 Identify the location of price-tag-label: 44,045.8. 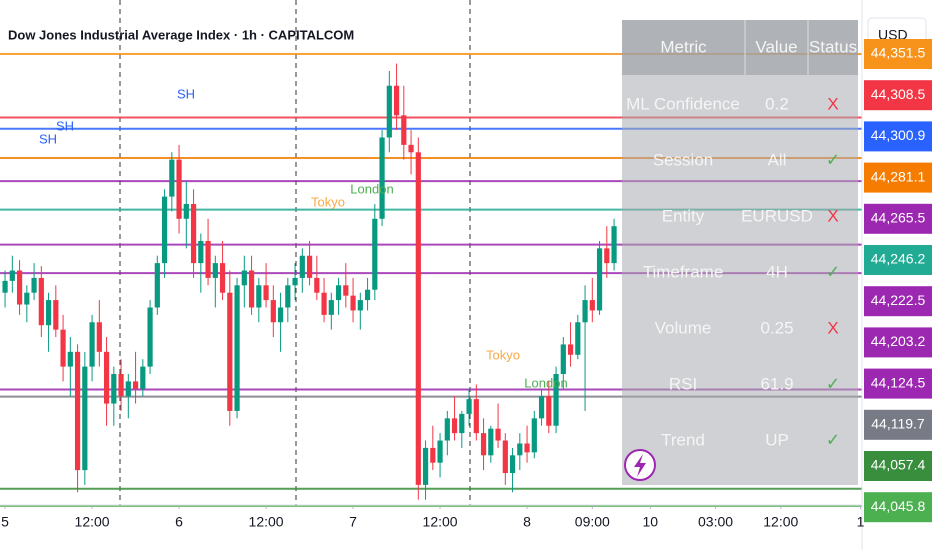
(898, 506).